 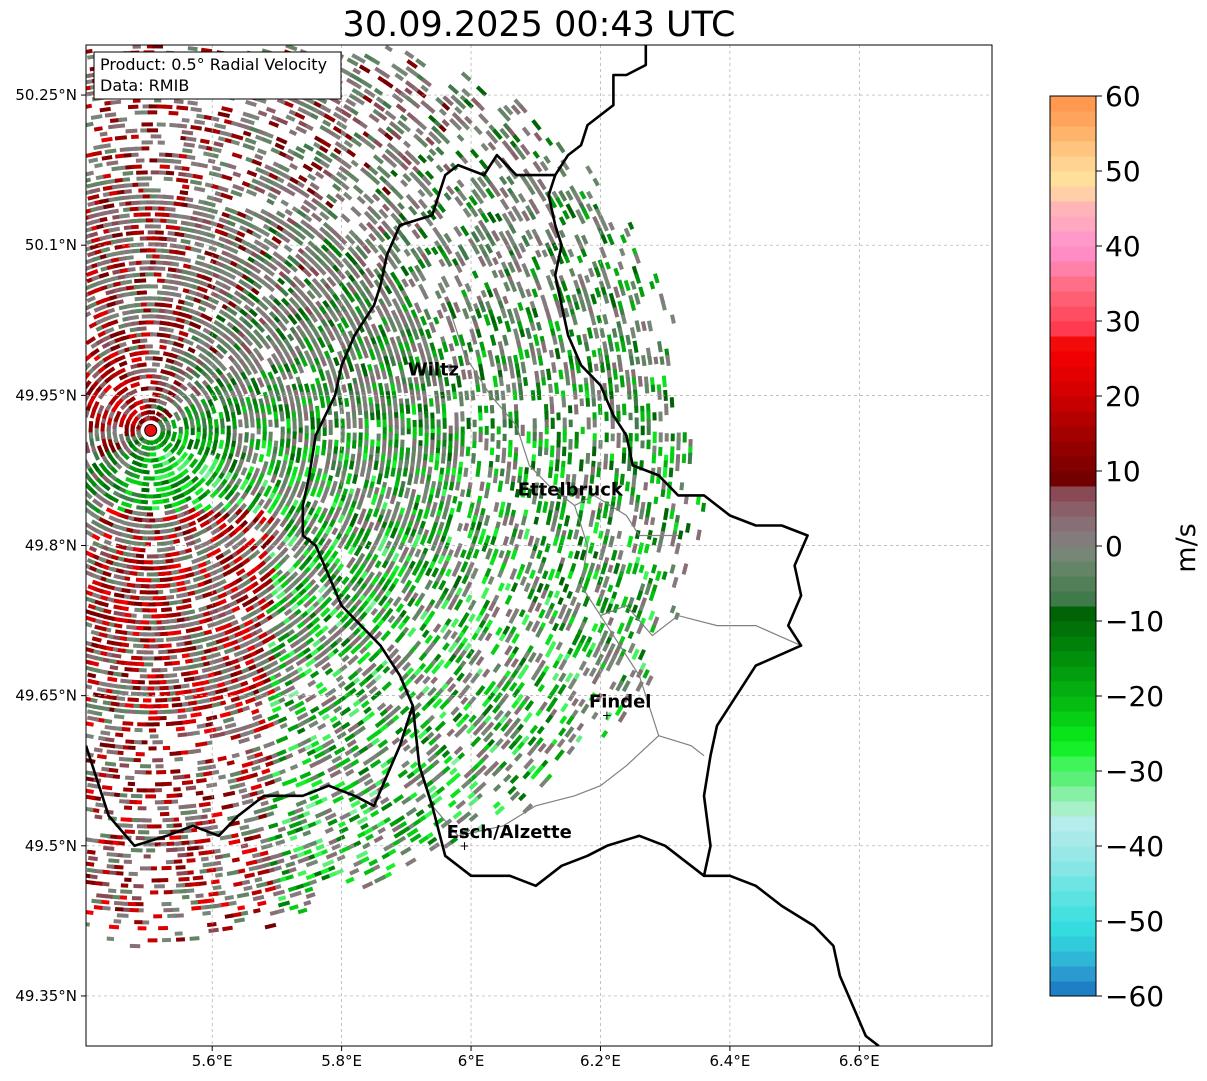 What do you see at coordinates (46, 95) in the screenshot?
I see `y-tick-label: 50.25°N` at bounding box center [46, 95].